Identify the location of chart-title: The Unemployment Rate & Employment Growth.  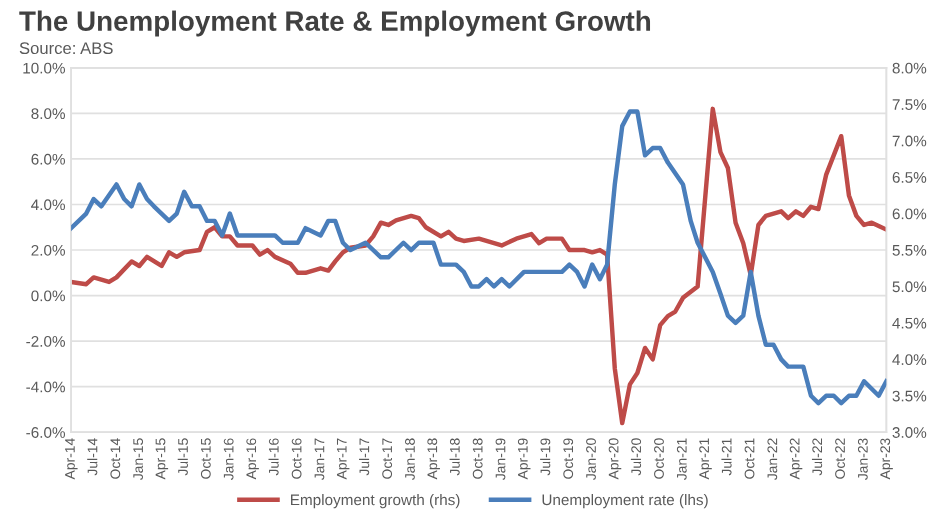
(335, 23).